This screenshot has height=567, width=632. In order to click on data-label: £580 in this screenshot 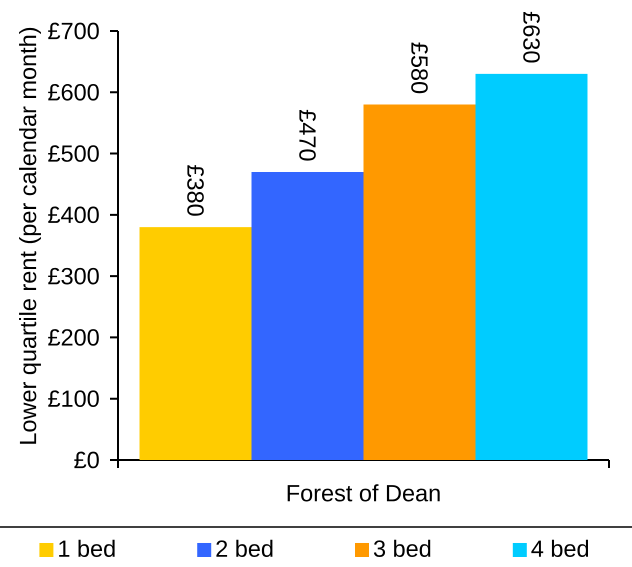, I will do `click(419, 68)`.